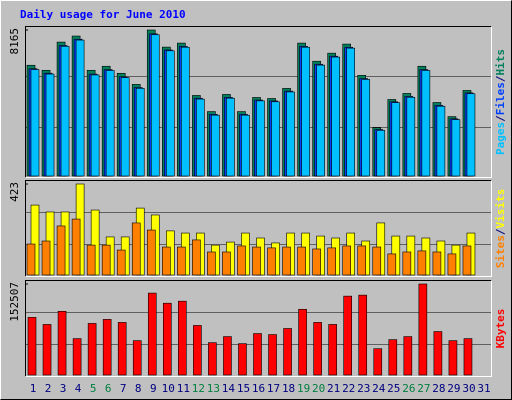 The image size is (512, 400). Describe the element at coordinates (258, 388) in the screenshot. I see `x-tick-label: 16` at that location.